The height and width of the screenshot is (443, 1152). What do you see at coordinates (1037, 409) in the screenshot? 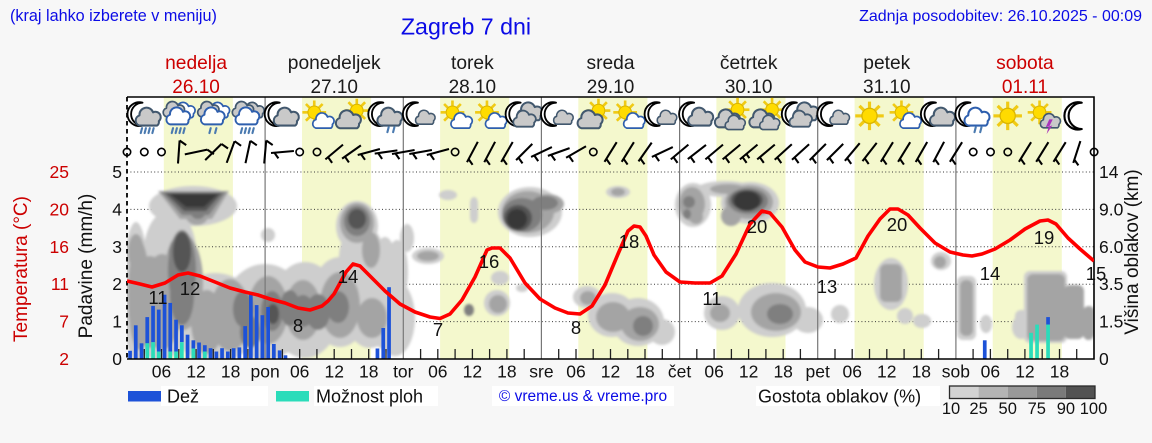
I see `svg-text: 75` at bounding box center [1037, 409].